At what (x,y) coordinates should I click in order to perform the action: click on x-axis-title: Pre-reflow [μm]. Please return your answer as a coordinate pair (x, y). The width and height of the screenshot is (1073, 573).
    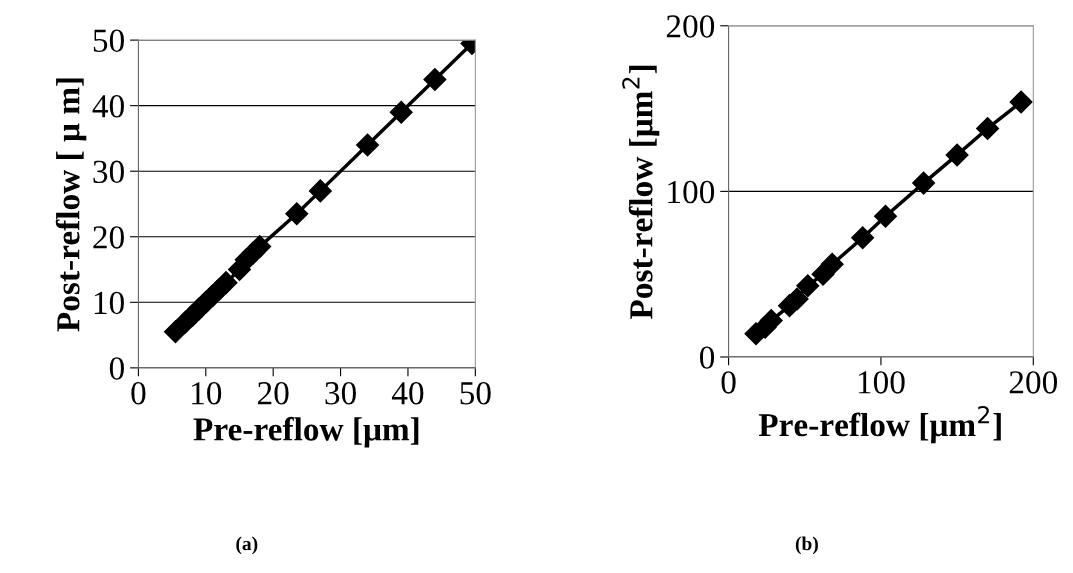
    Looking at the image, I should click on (306, 432).